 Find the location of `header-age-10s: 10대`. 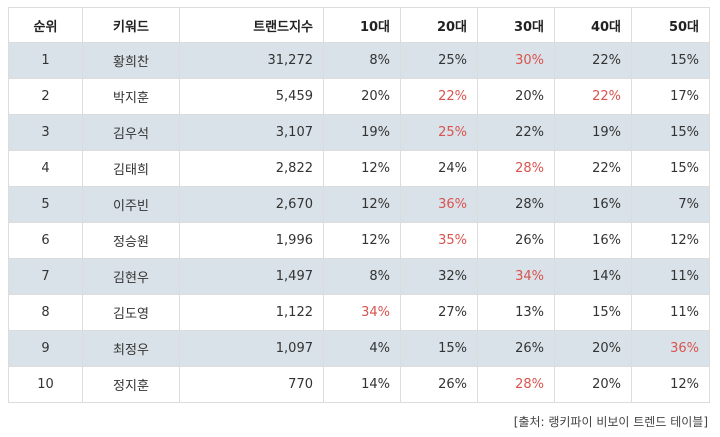

header-age-10s: 10대 is located at coordinates (362, 25).